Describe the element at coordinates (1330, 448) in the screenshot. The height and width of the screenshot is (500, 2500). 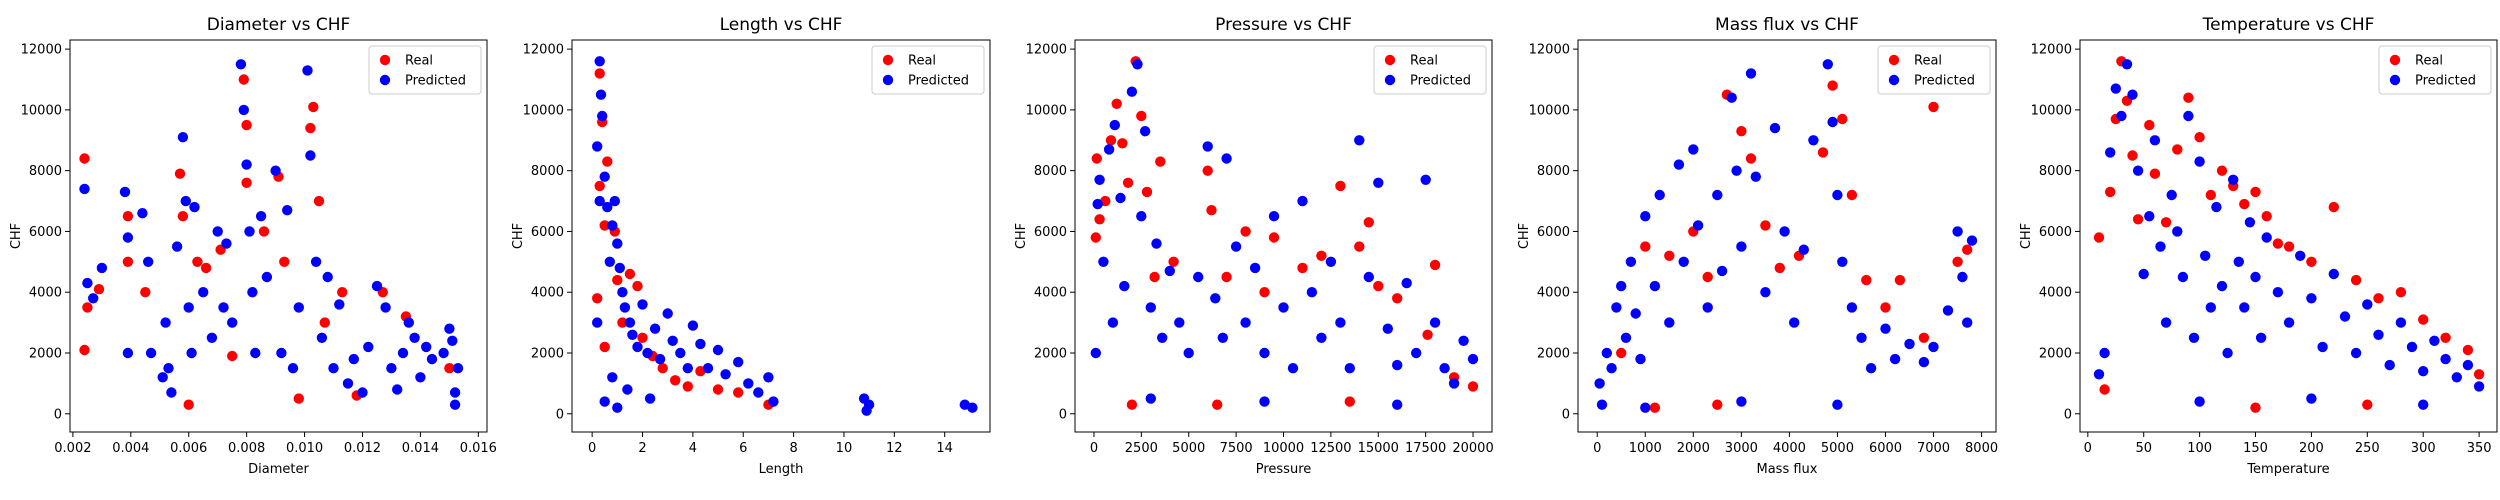
I see `x-tick-label: 12500` at that location.